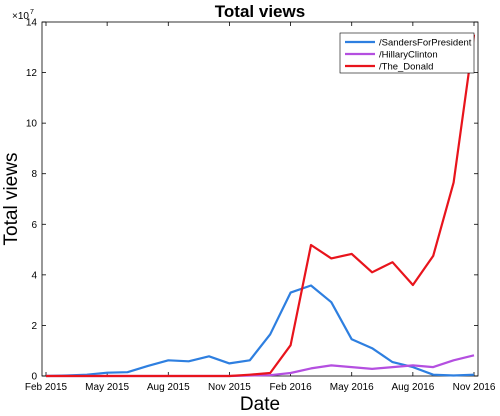 The image size is (500, 416). What do you see at coordinates (32, 23) in the screenshot?
I see `y-tick-label: 14` at bounding box center [32, 23].